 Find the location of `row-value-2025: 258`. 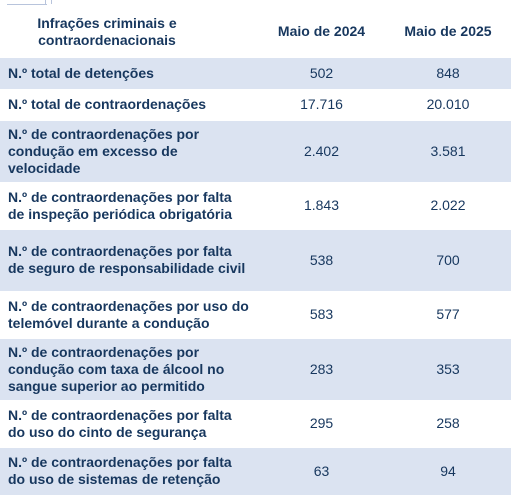

row-value-2025: 258 is located at coordinates (448, 423).